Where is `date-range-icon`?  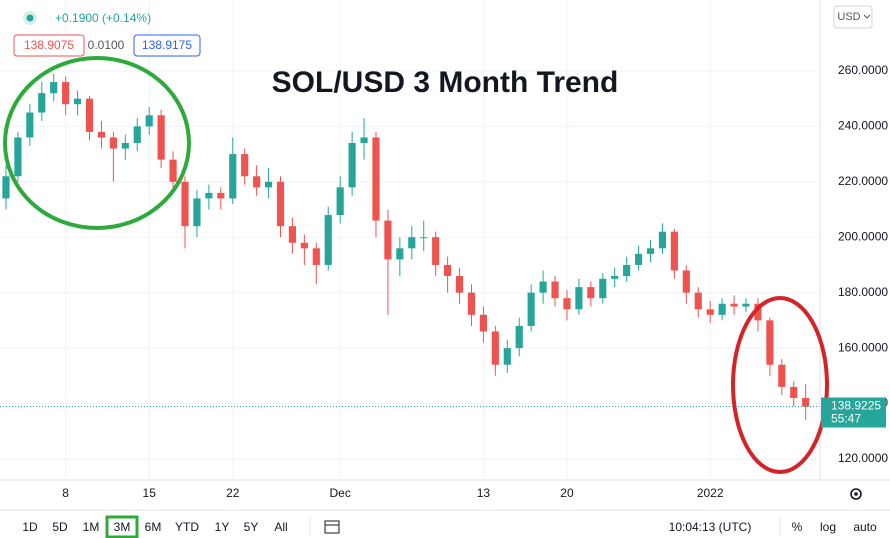
date-range-icon is located at coordinates (332, 527).